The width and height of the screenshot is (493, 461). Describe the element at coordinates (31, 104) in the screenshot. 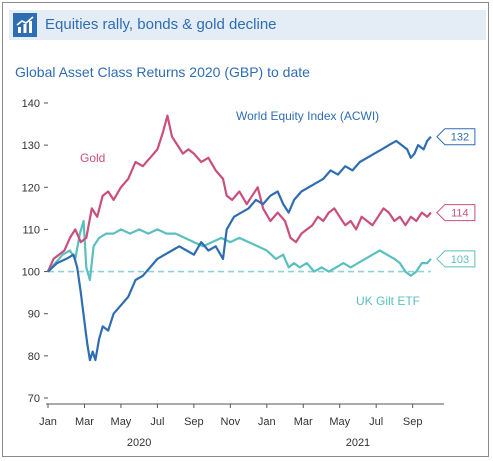

I see `y-tick-label: 140` at that location.